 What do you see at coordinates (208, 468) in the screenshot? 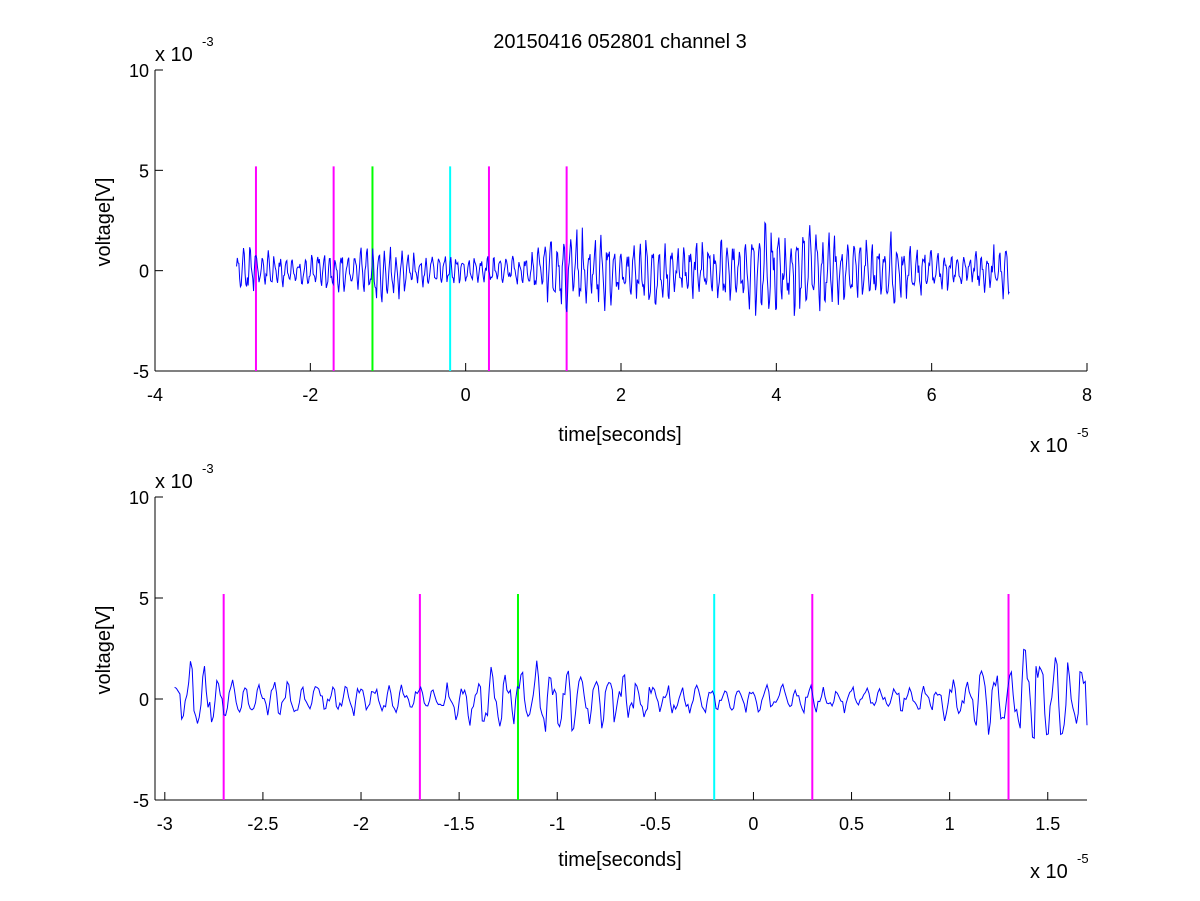
I see `bottom-chart-y-multiplier-exp: -3` at bounding box center [208, 468].